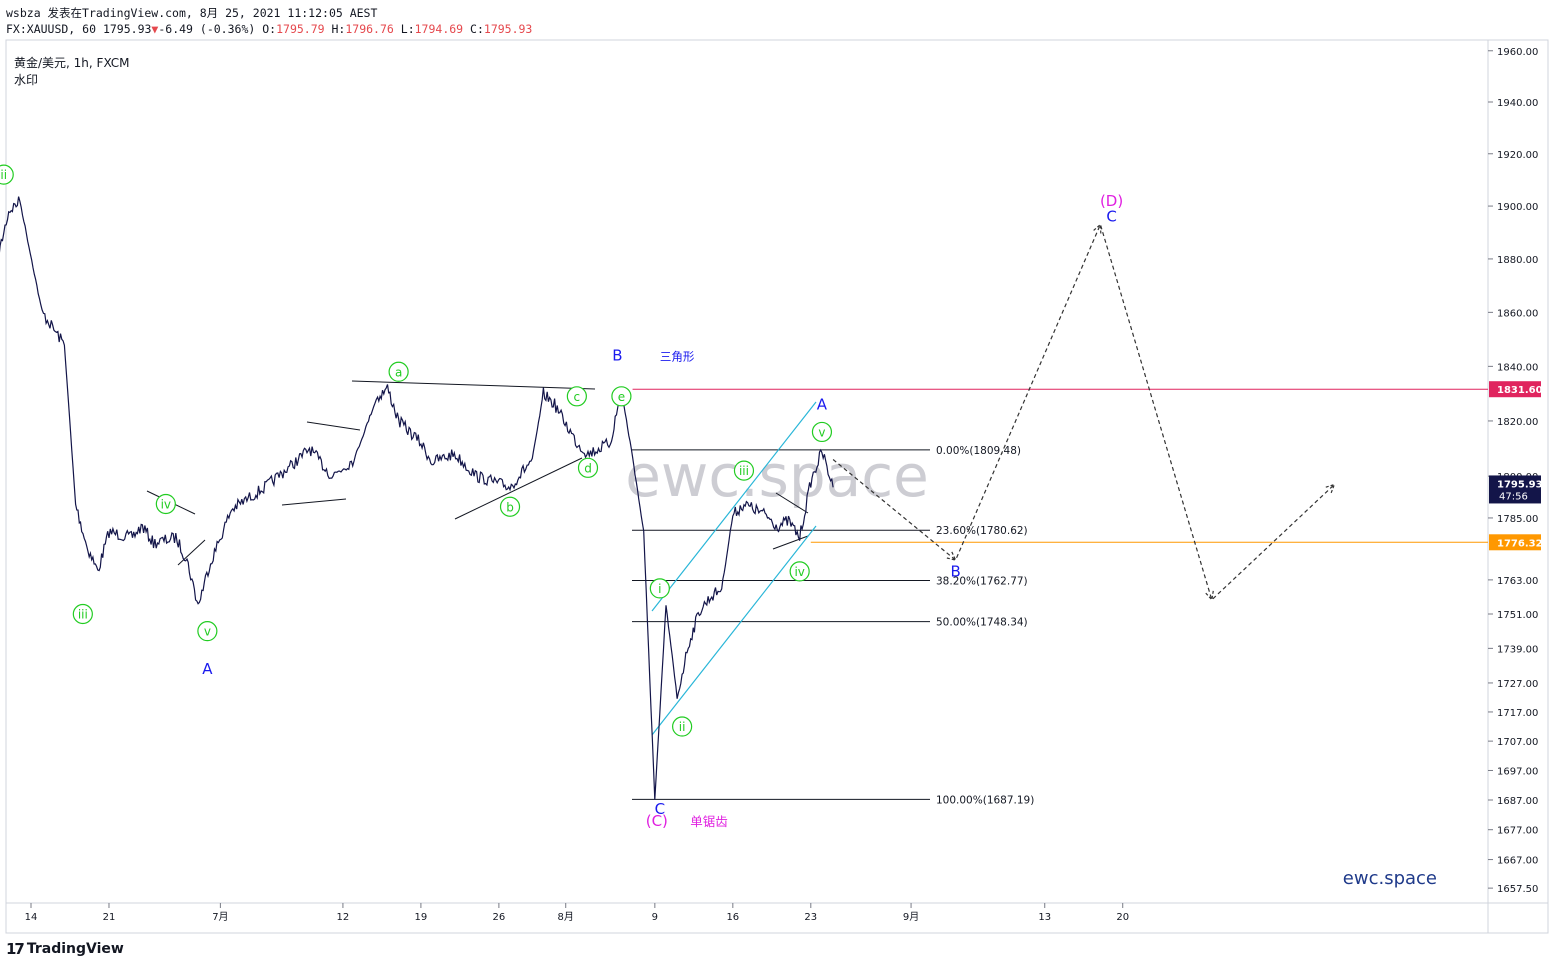 This screenshot has width=1553, height=969. I want to click on wave-label: i, so click(659, 589).